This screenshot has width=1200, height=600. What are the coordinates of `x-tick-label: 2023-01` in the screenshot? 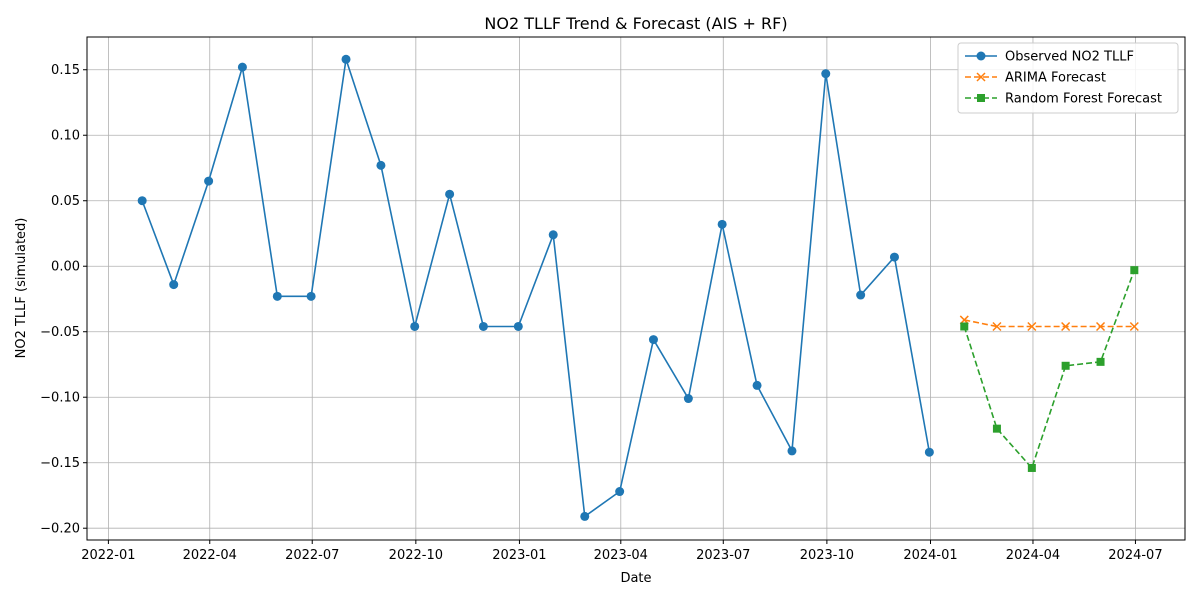 It's located at (519, 555).